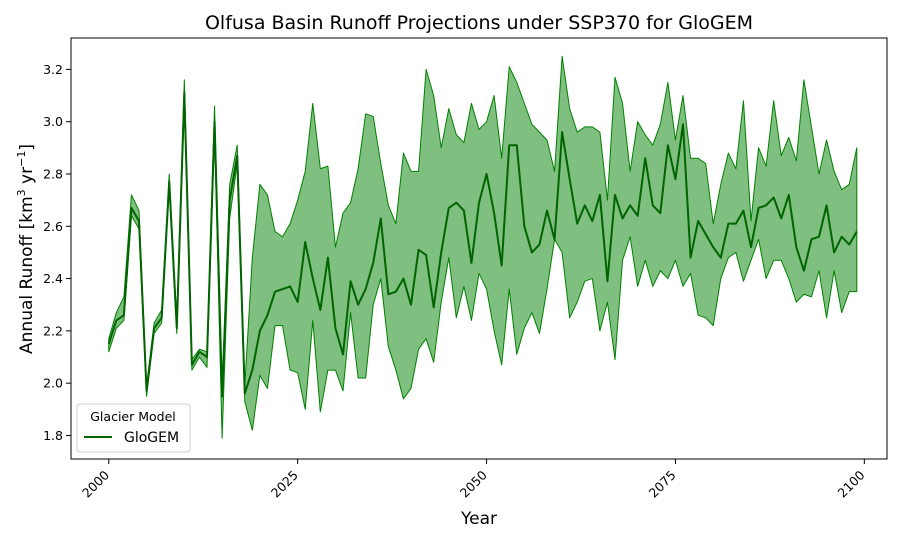 The width and height of the screenshot is (900, 540). Describe the element at coordinates (27, 275) in the screenshot. I see `y-axis-label-main: Annual Runoff [km` at that location.